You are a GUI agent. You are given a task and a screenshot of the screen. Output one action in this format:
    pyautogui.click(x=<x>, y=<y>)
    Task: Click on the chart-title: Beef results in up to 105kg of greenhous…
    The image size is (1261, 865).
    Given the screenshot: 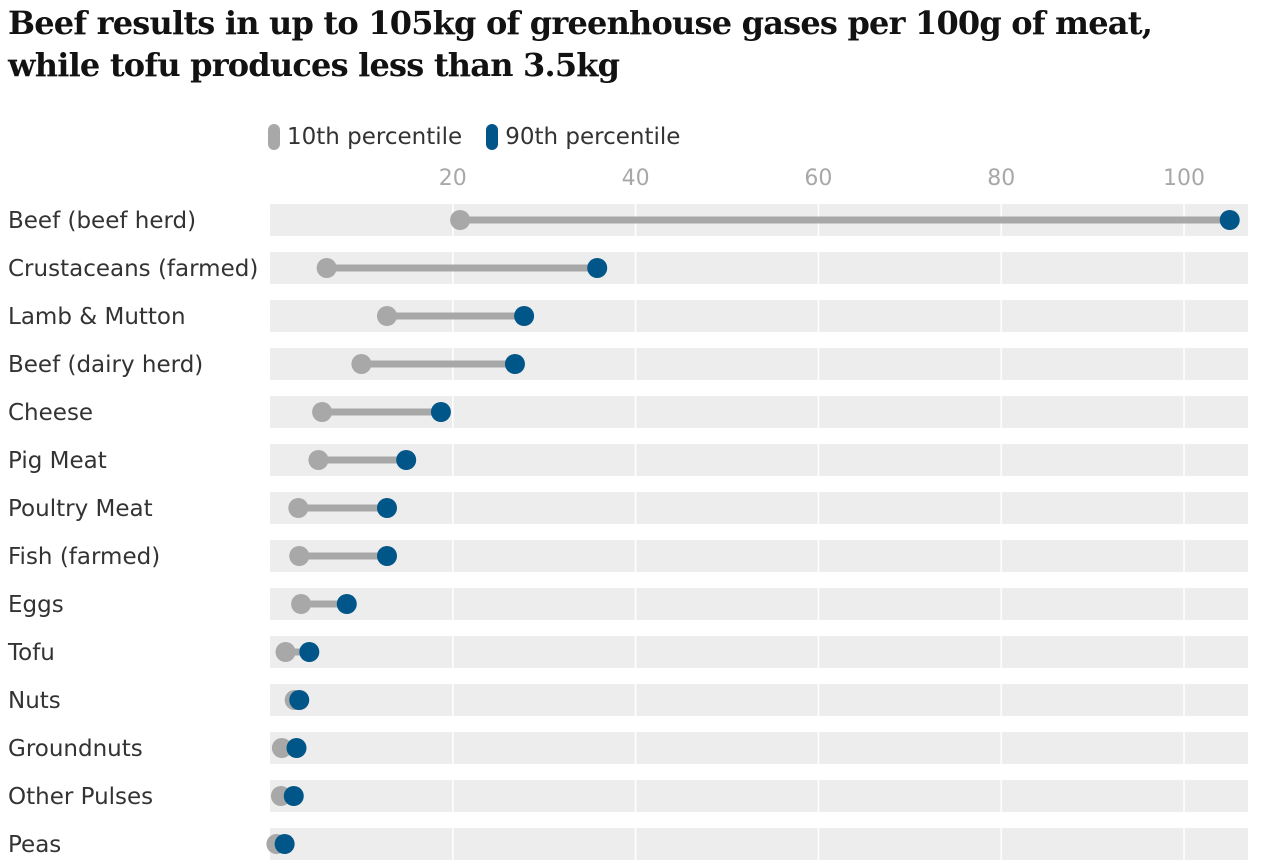 What is the action you would take?
    pyautogui.click(x=580, y=44)
    